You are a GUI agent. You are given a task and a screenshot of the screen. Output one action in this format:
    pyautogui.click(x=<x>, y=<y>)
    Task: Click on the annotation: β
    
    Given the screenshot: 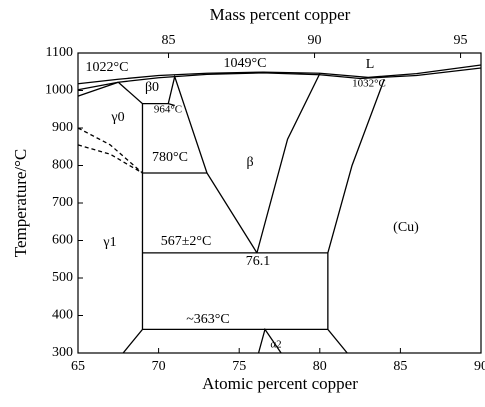 What is the action you would take?
    pyautogui.click(x=249, y=162)
    